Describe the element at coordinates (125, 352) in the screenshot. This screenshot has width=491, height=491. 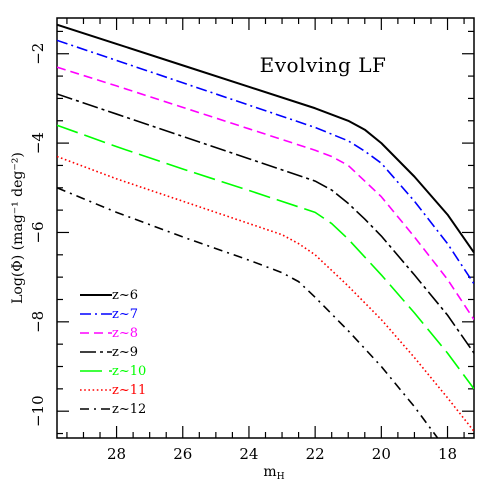
I see `legend-label: z~9` at that location.